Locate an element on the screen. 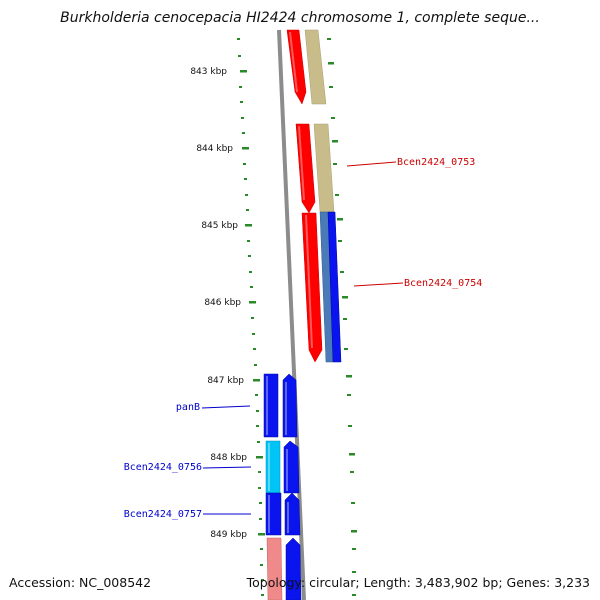  gene-khaki-top is located at coordinates (315, 67).